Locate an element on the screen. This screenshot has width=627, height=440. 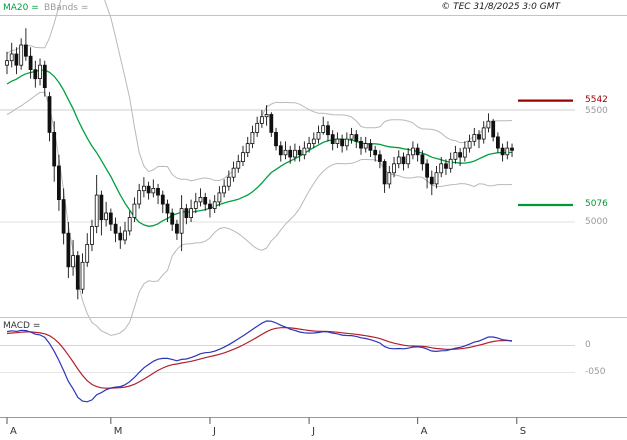
gridline-5000-label: 5000 is located at coordinates (596, 222).